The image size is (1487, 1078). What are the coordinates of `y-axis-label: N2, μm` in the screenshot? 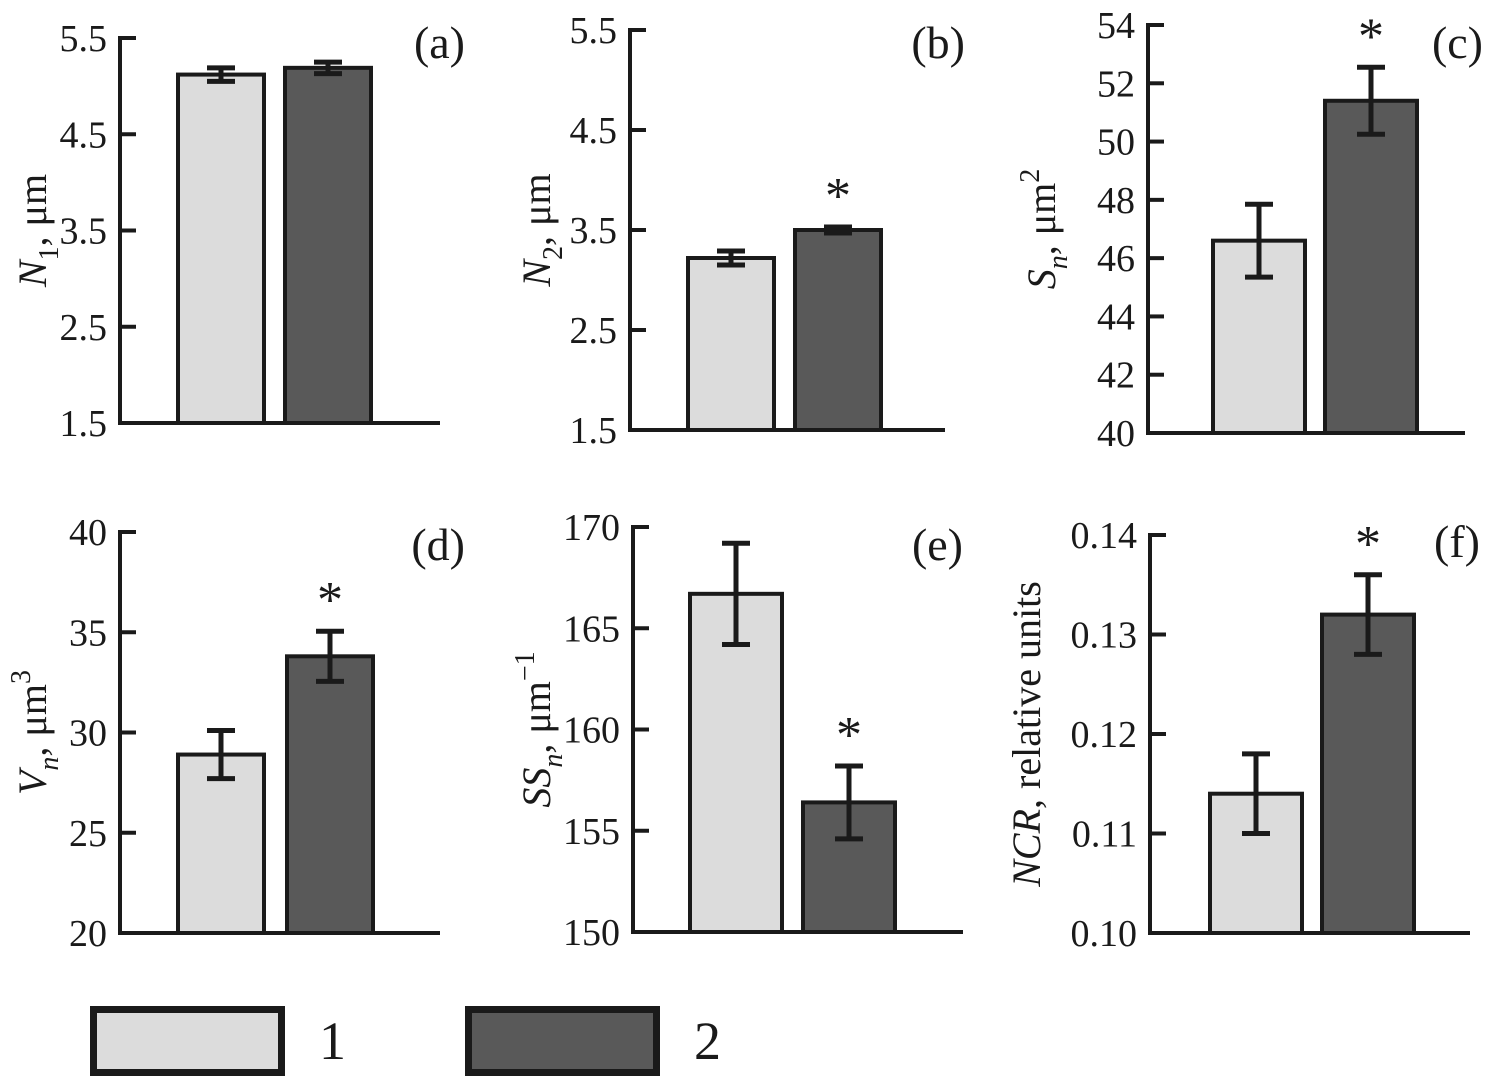 It's located at (541, 230).